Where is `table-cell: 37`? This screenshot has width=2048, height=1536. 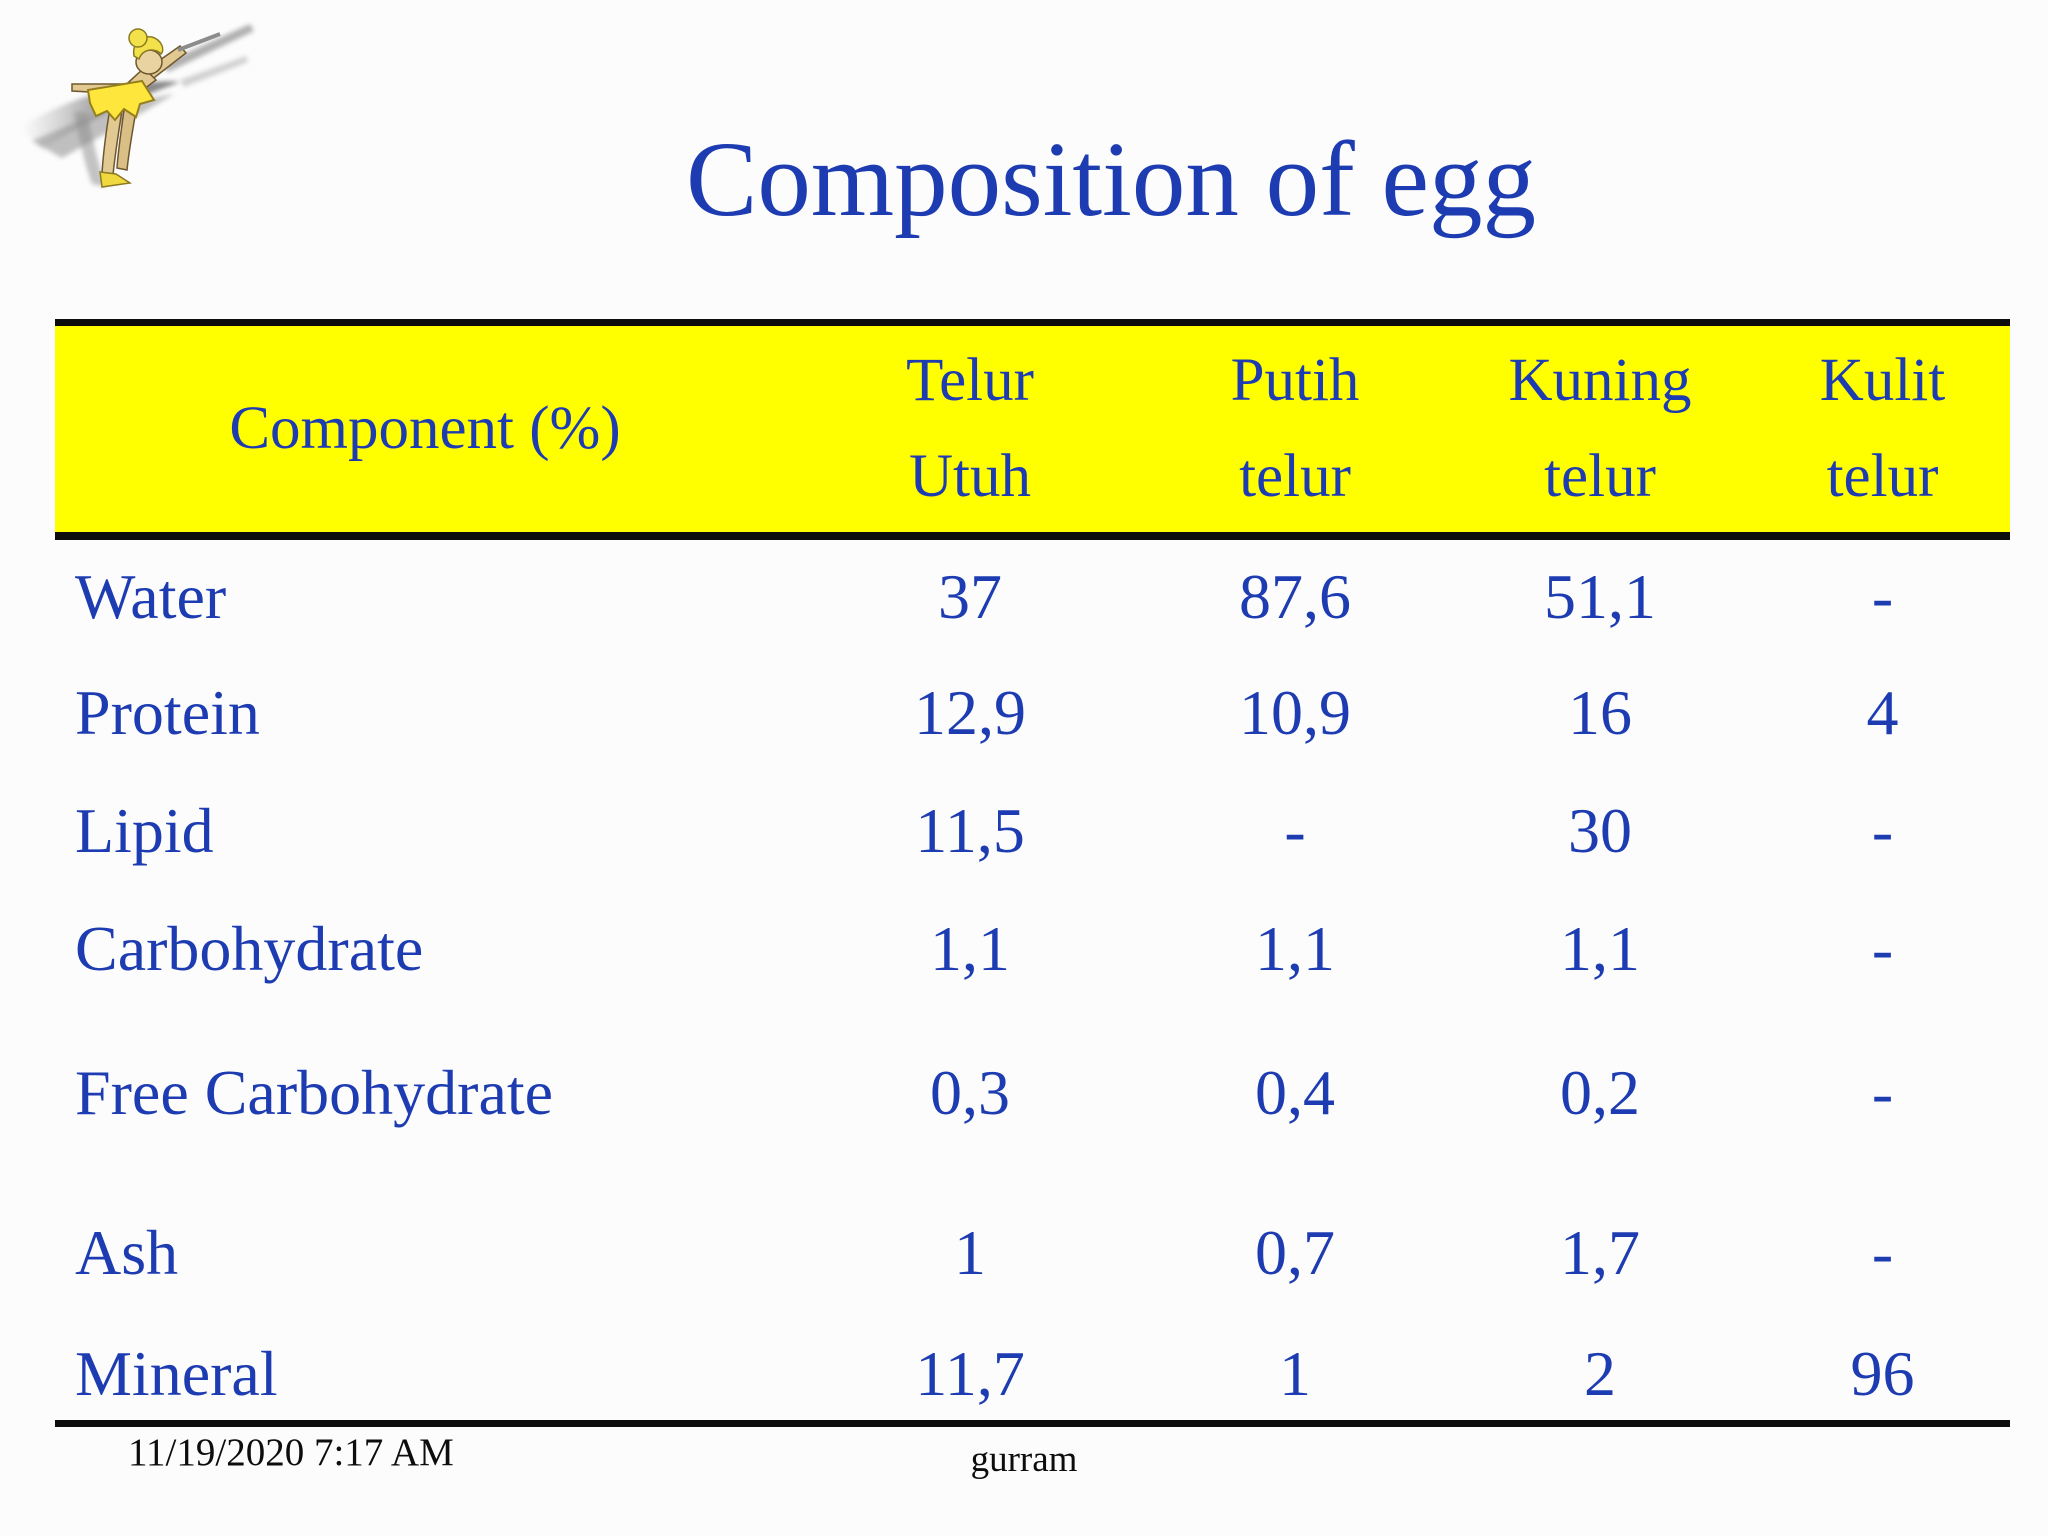
table-cell: 37 is located at coordinates (970, 596).